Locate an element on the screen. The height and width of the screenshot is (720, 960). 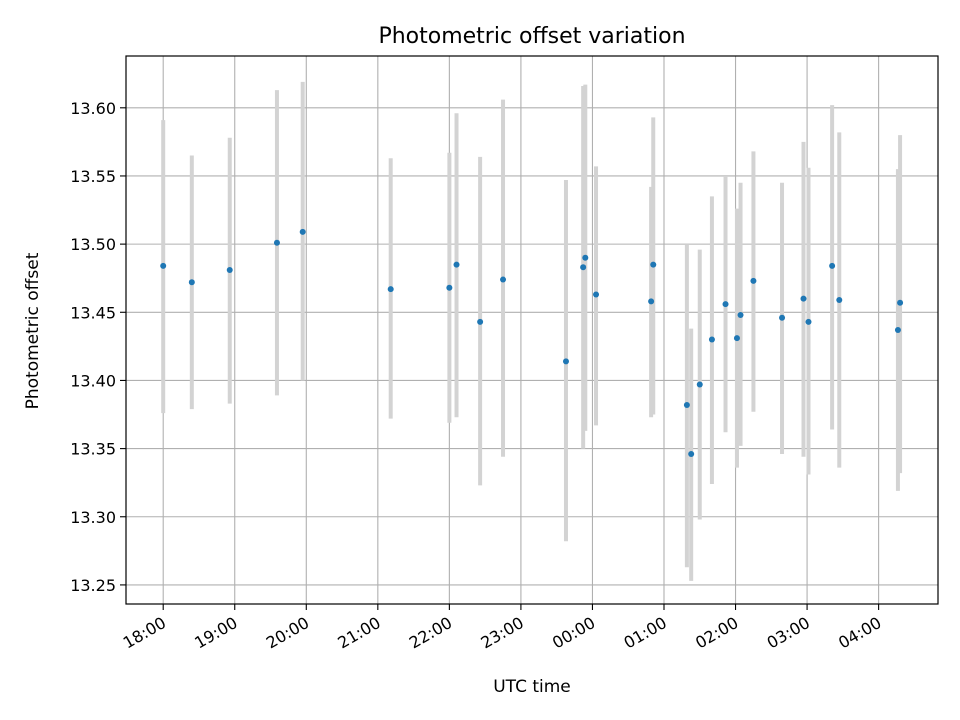
y-tick-label: 13.35 is located at coordinates (93, 449).